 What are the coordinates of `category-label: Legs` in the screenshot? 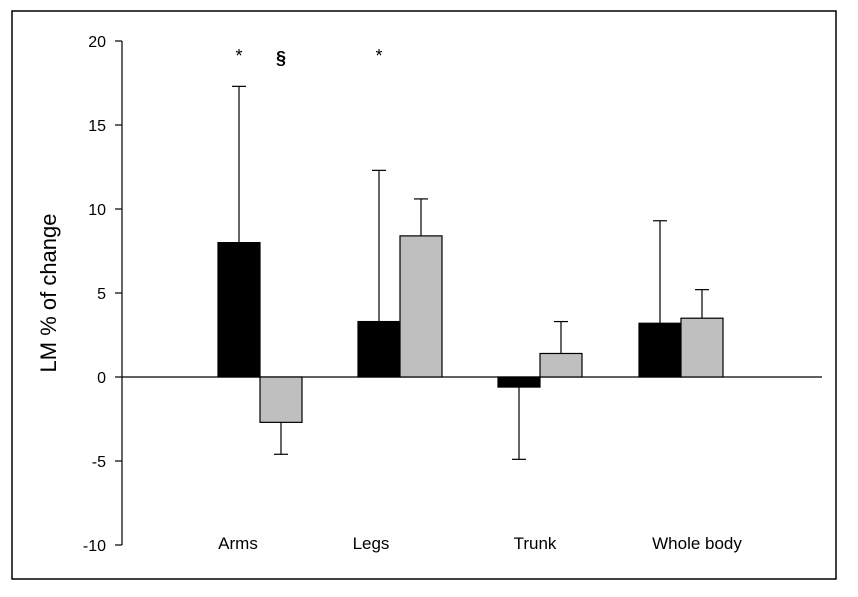 It's located at (371, 543).